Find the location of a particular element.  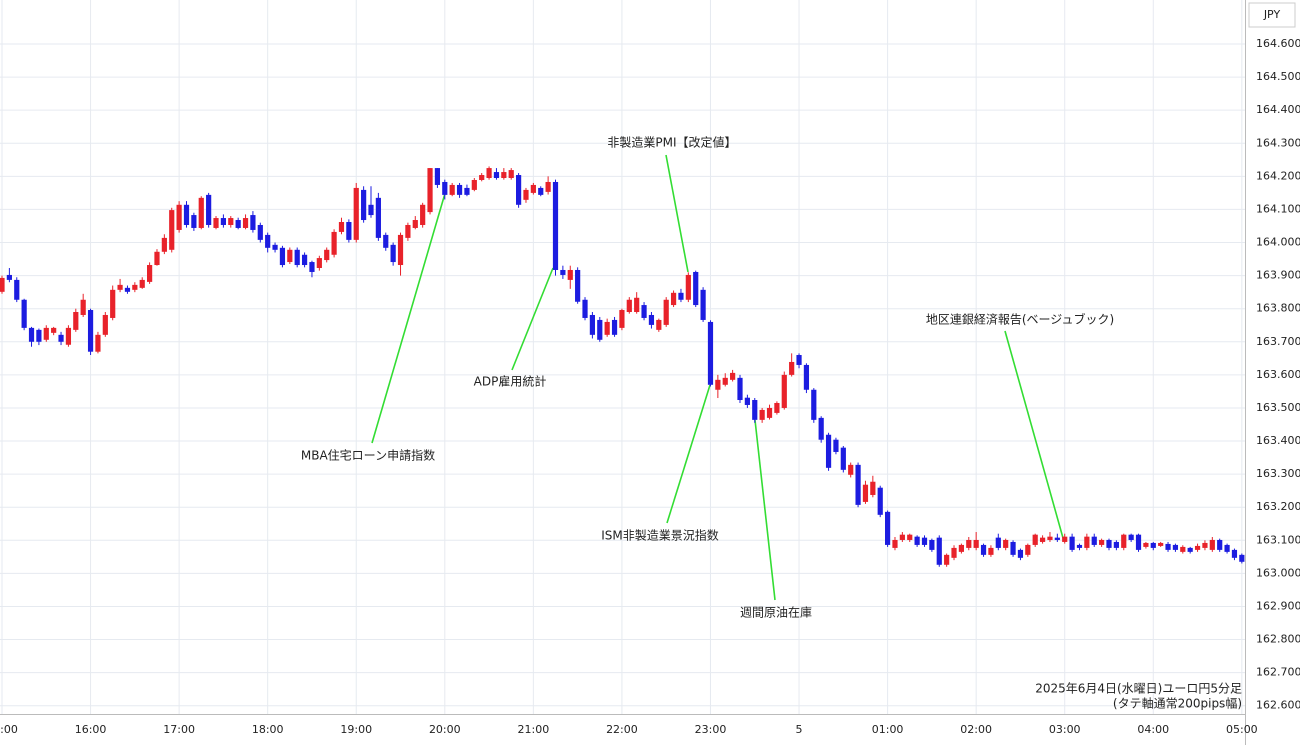

note: (タテ軸通常200pips幅) is located at coordinates (1177, 703).